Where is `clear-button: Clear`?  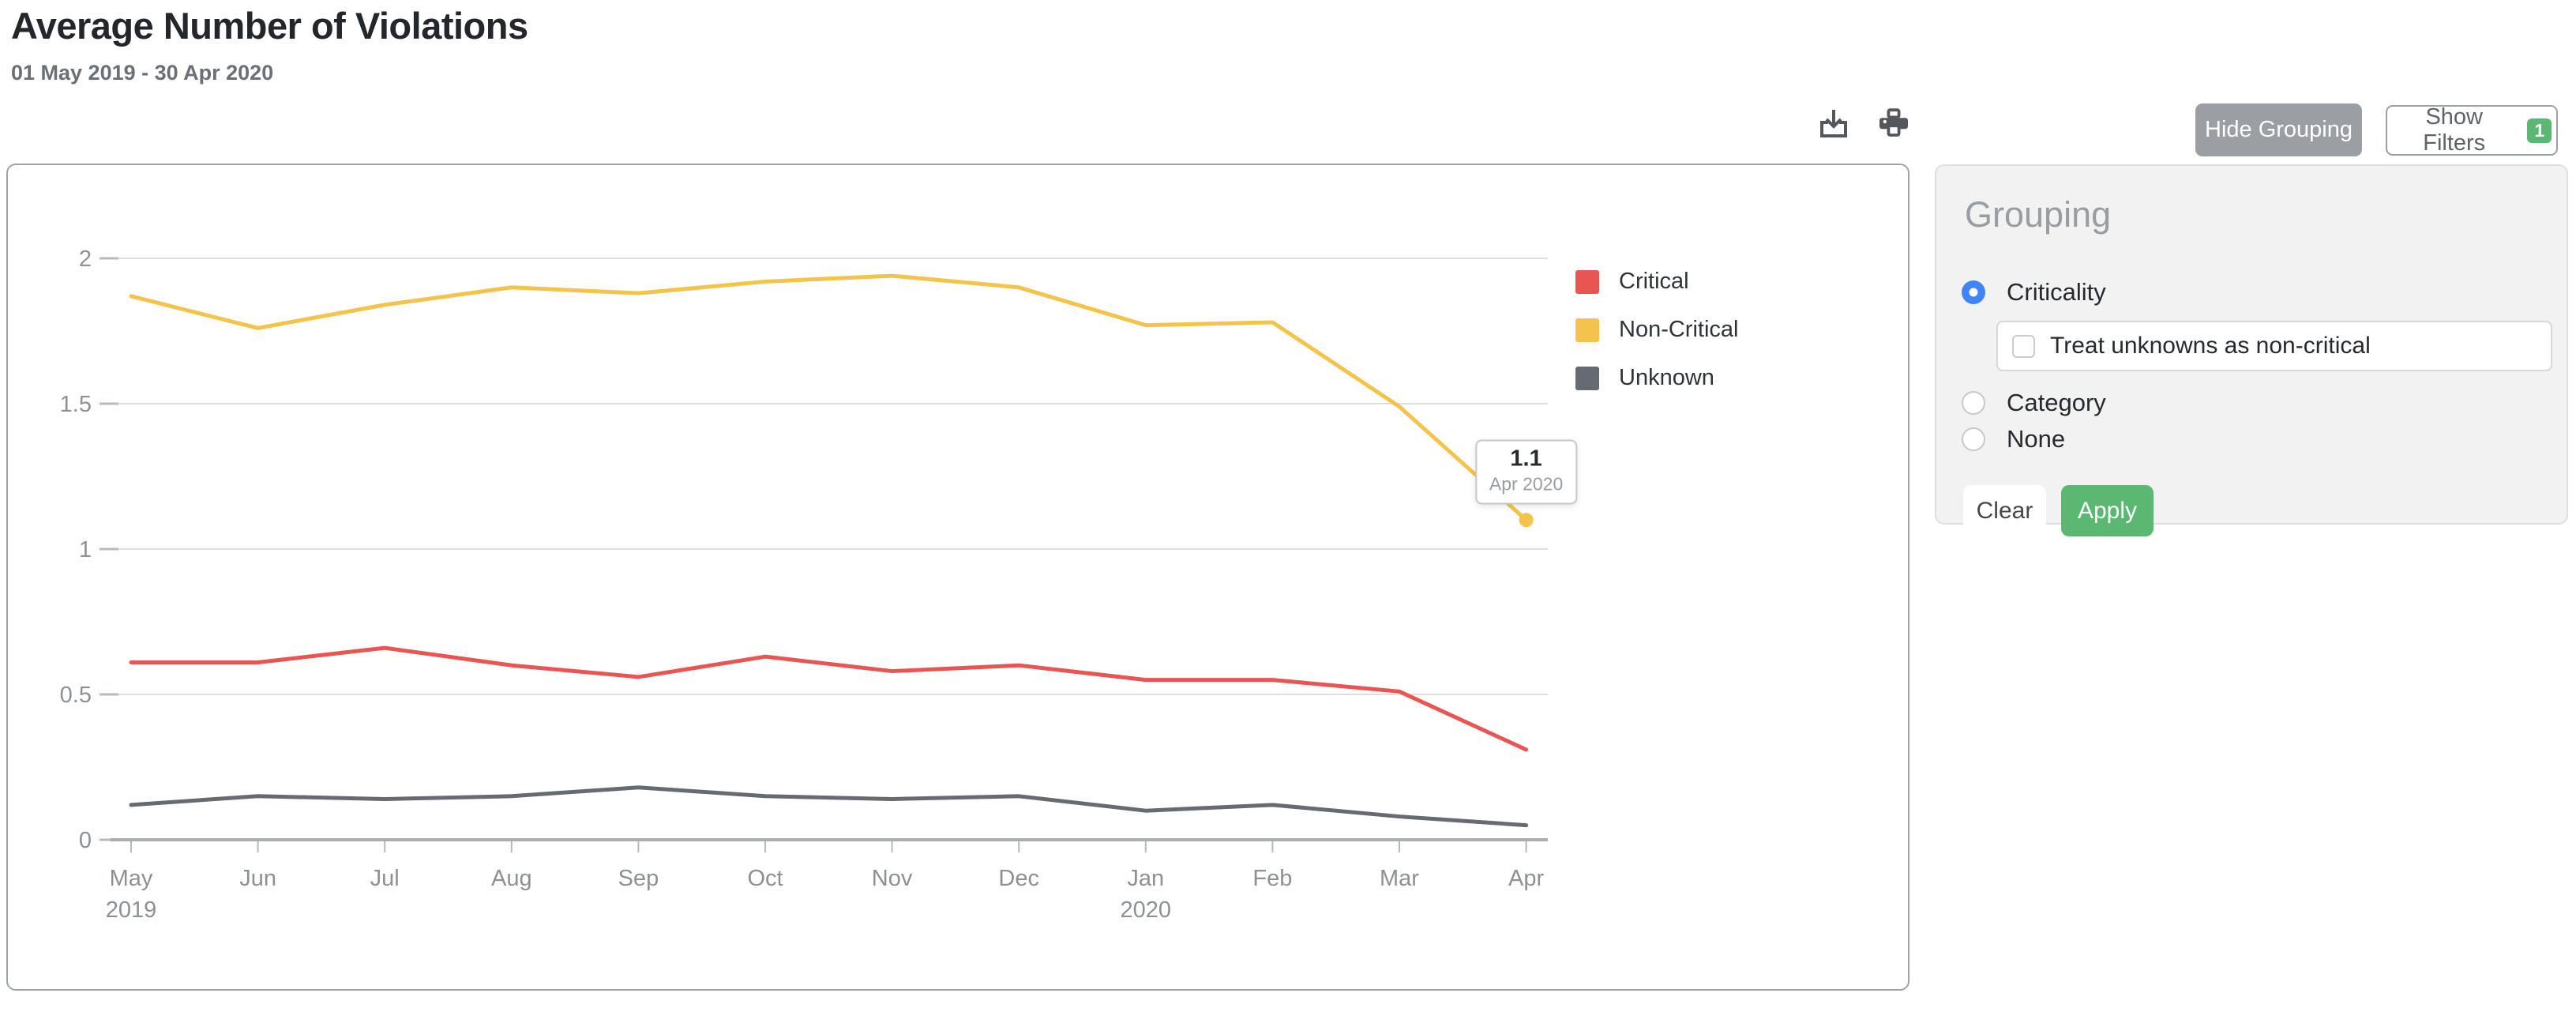
clear-button: Clear is located at coordinates (2004, 511).